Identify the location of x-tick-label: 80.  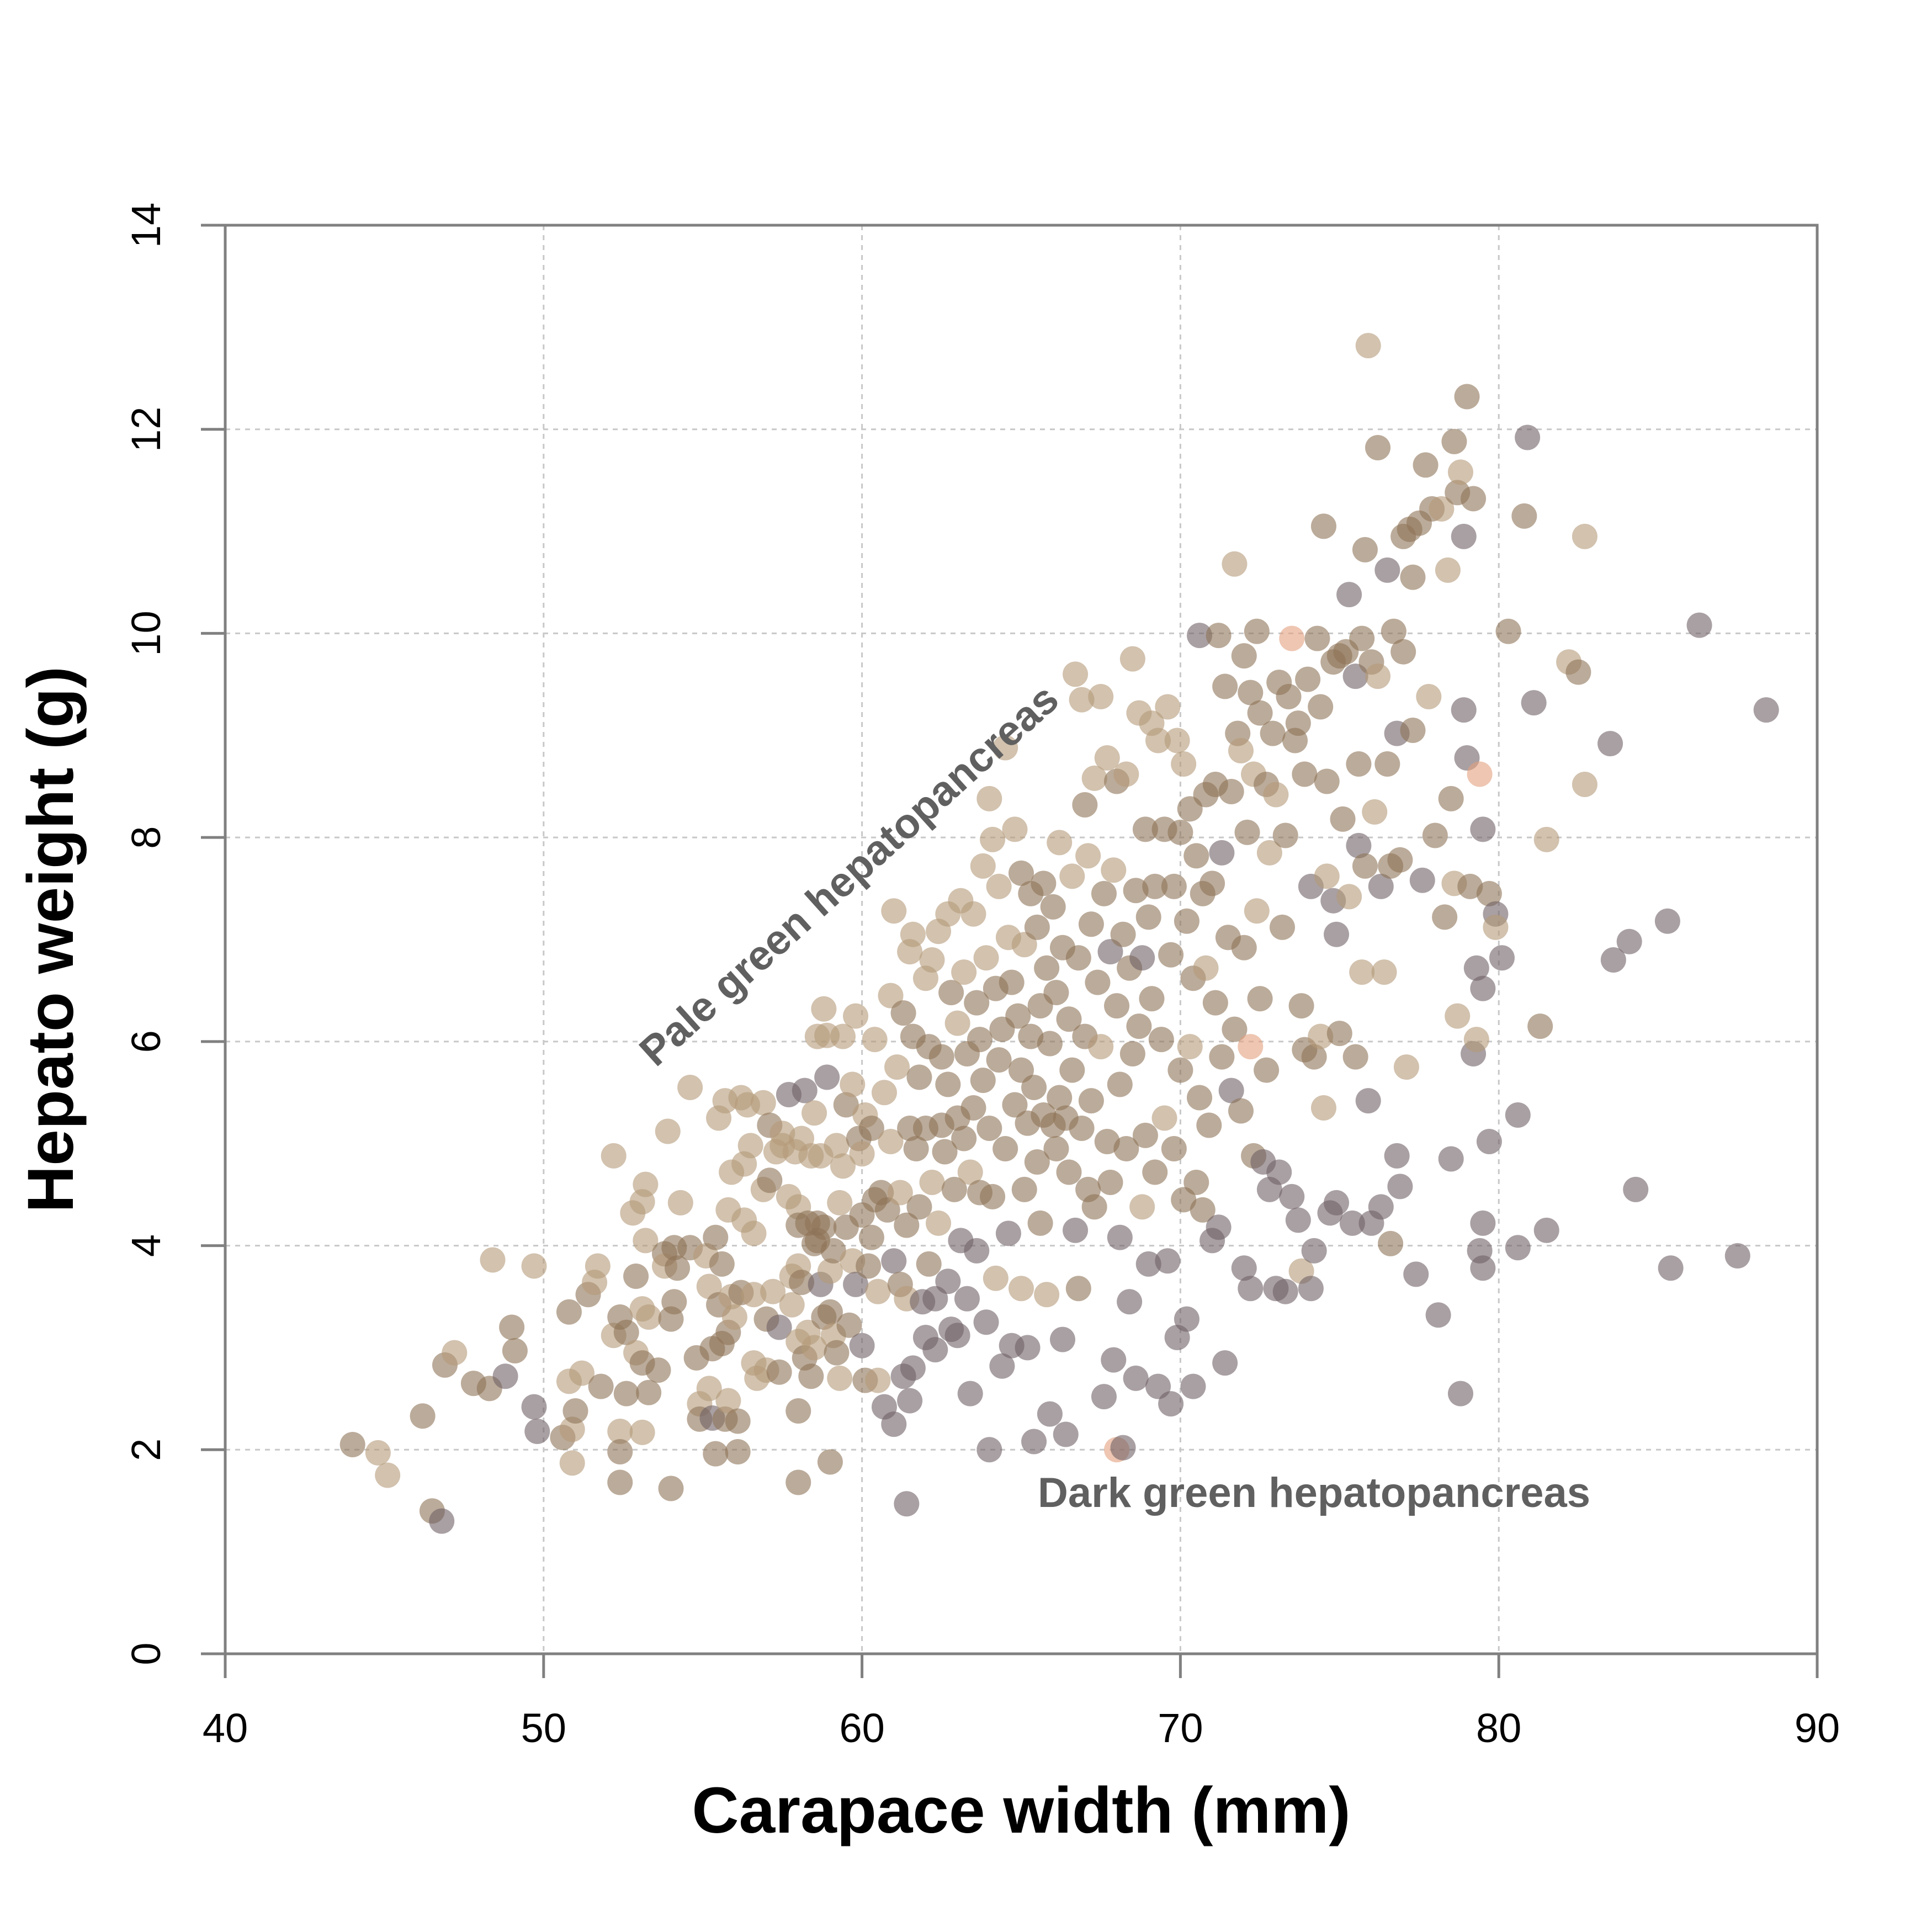
(1499, 1728).